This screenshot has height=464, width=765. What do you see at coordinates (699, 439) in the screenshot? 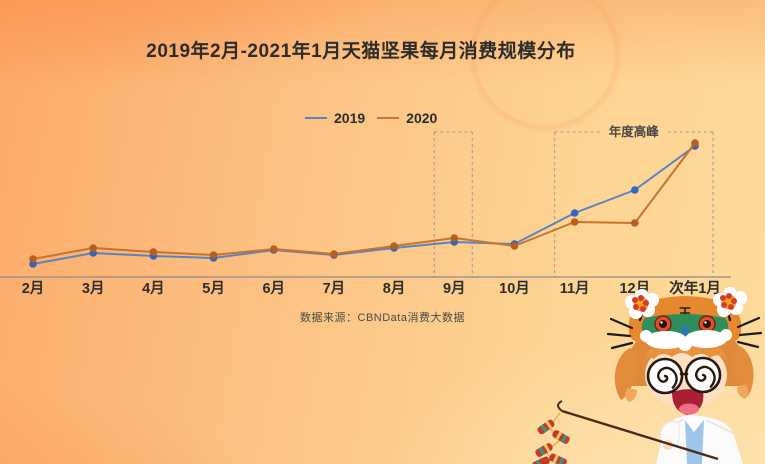
I see `mascot-body` at bounding box center [699, 439].